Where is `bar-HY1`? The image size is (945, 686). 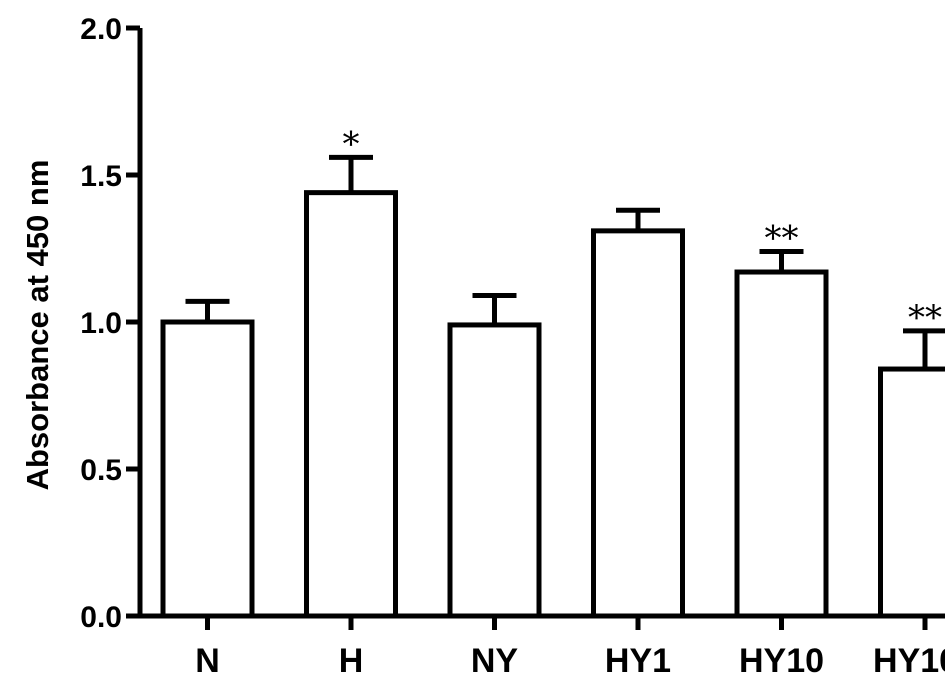
bar-HY1 is located at coordinates (638, 423).